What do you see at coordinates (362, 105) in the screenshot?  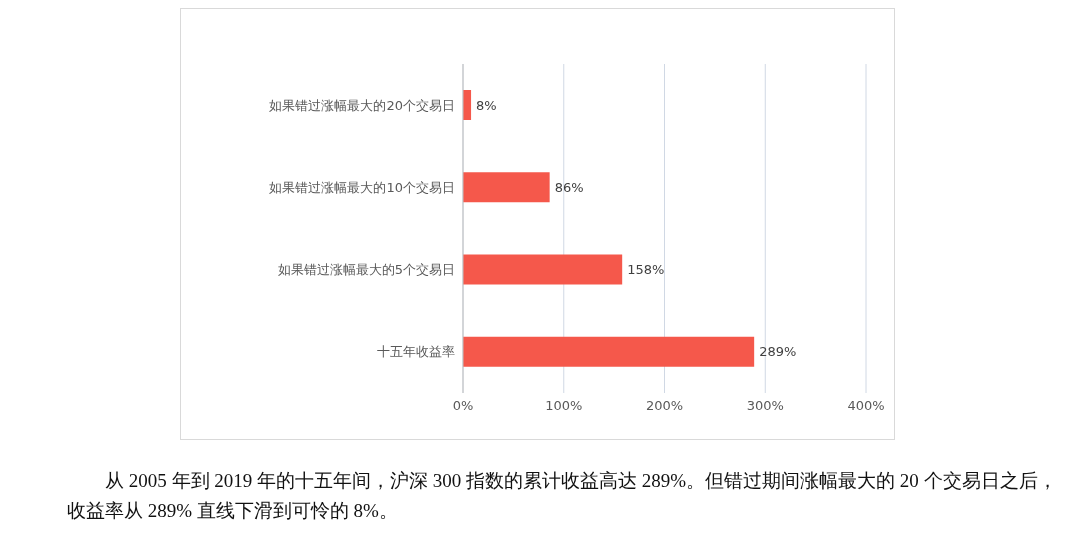 I see `y-tick-label: 如果错过涨幅最大的20个交易日` at bounding box center [362, 105].